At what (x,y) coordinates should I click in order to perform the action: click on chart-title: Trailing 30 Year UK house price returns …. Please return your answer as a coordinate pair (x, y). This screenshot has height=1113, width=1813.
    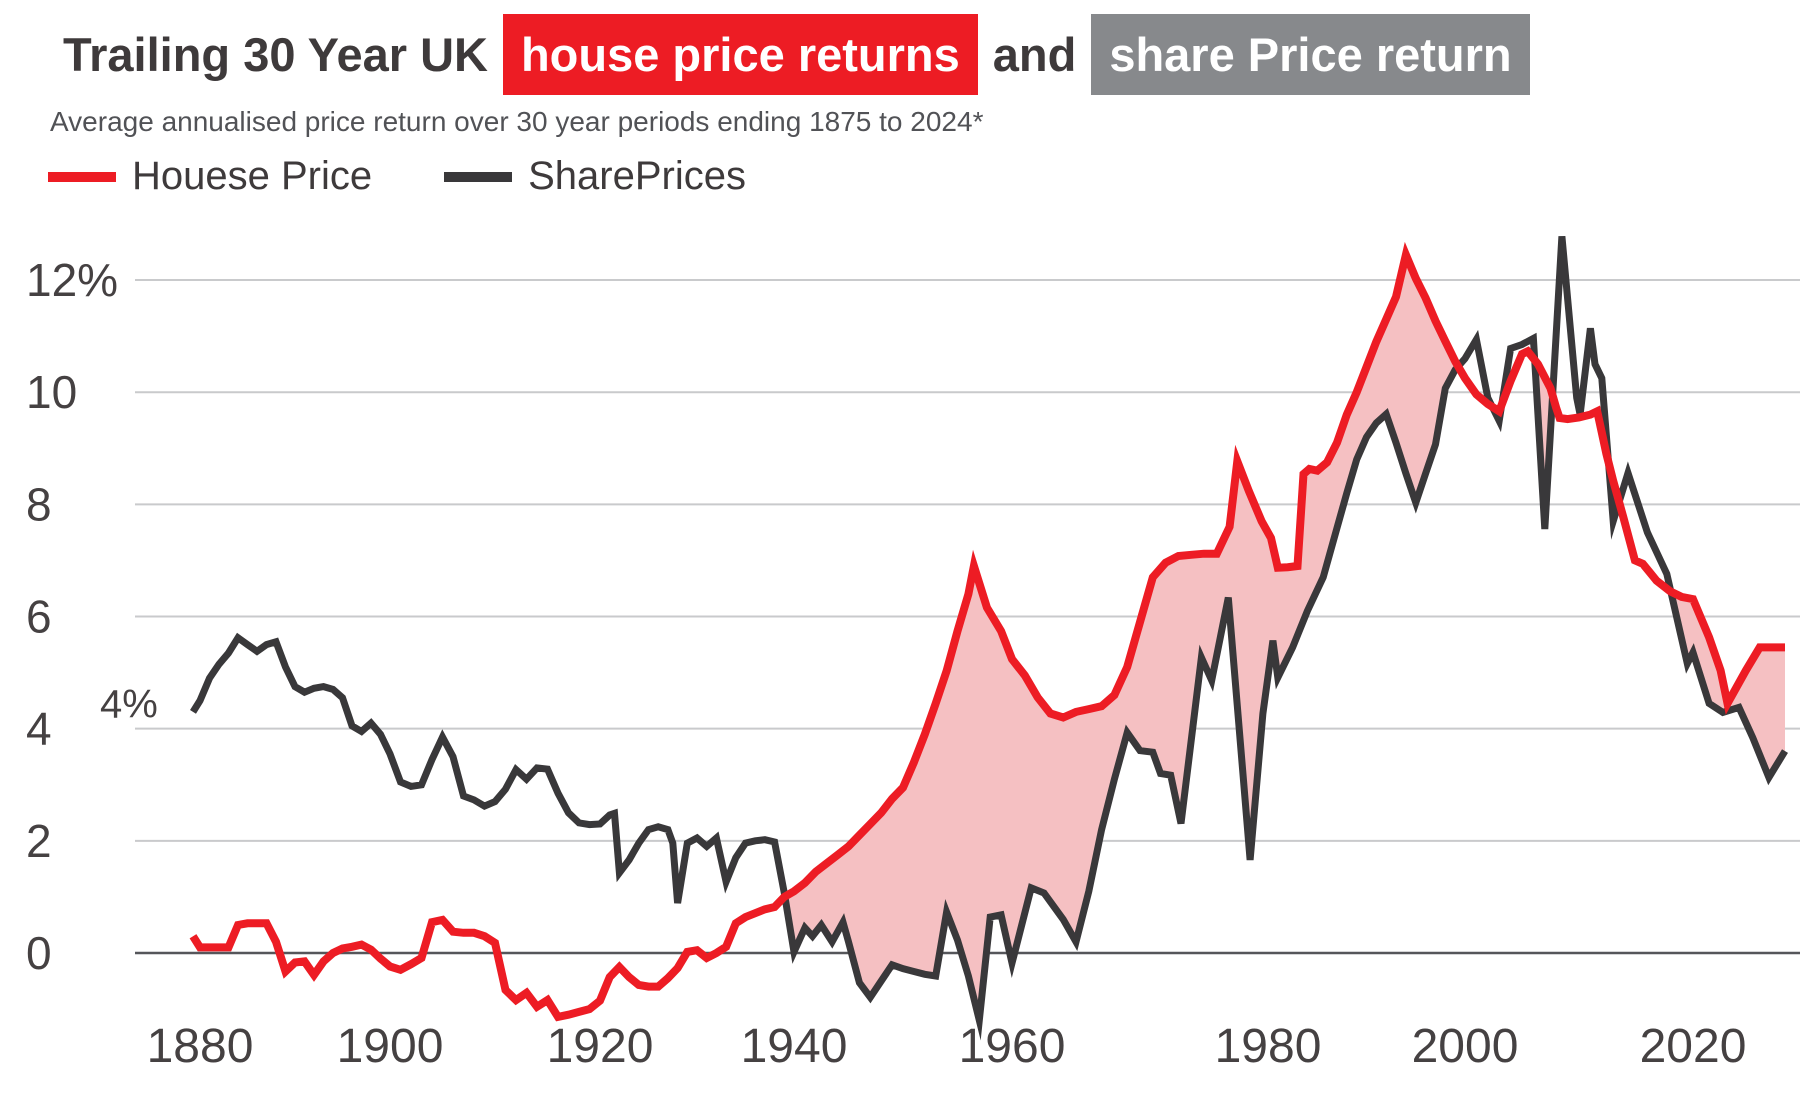
    Looking at the image, I should click on (796, 54).